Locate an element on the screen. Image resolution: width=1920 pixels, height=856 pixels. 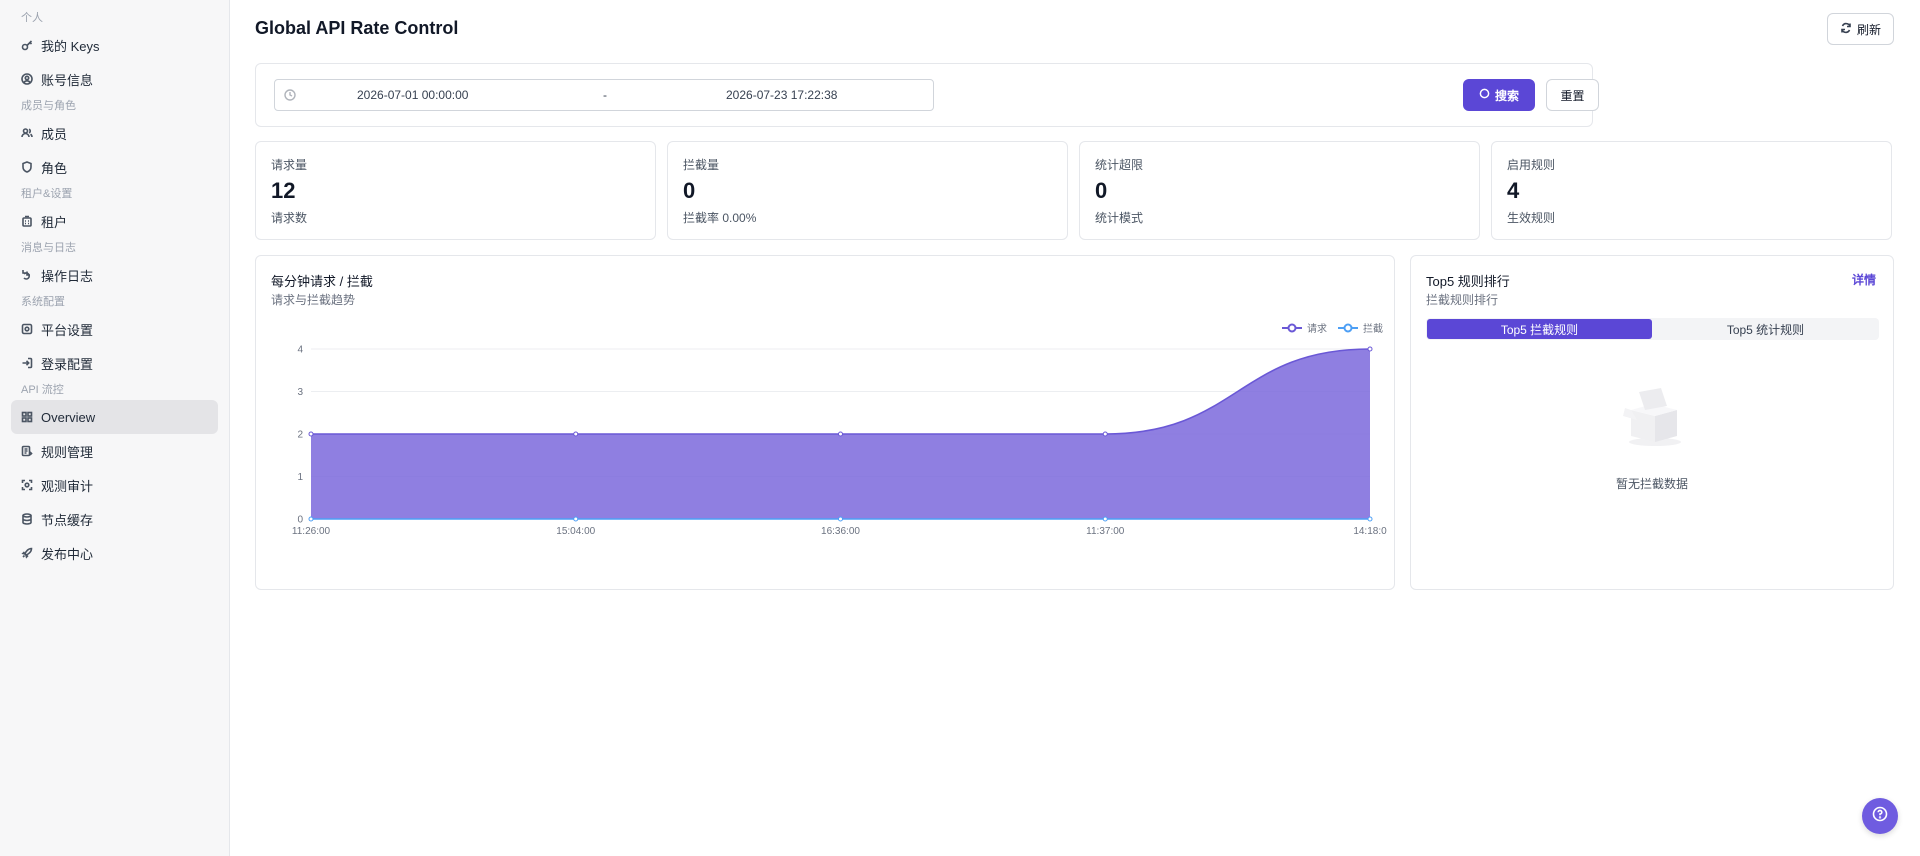
key-icon is located at coordinates (27, 45).